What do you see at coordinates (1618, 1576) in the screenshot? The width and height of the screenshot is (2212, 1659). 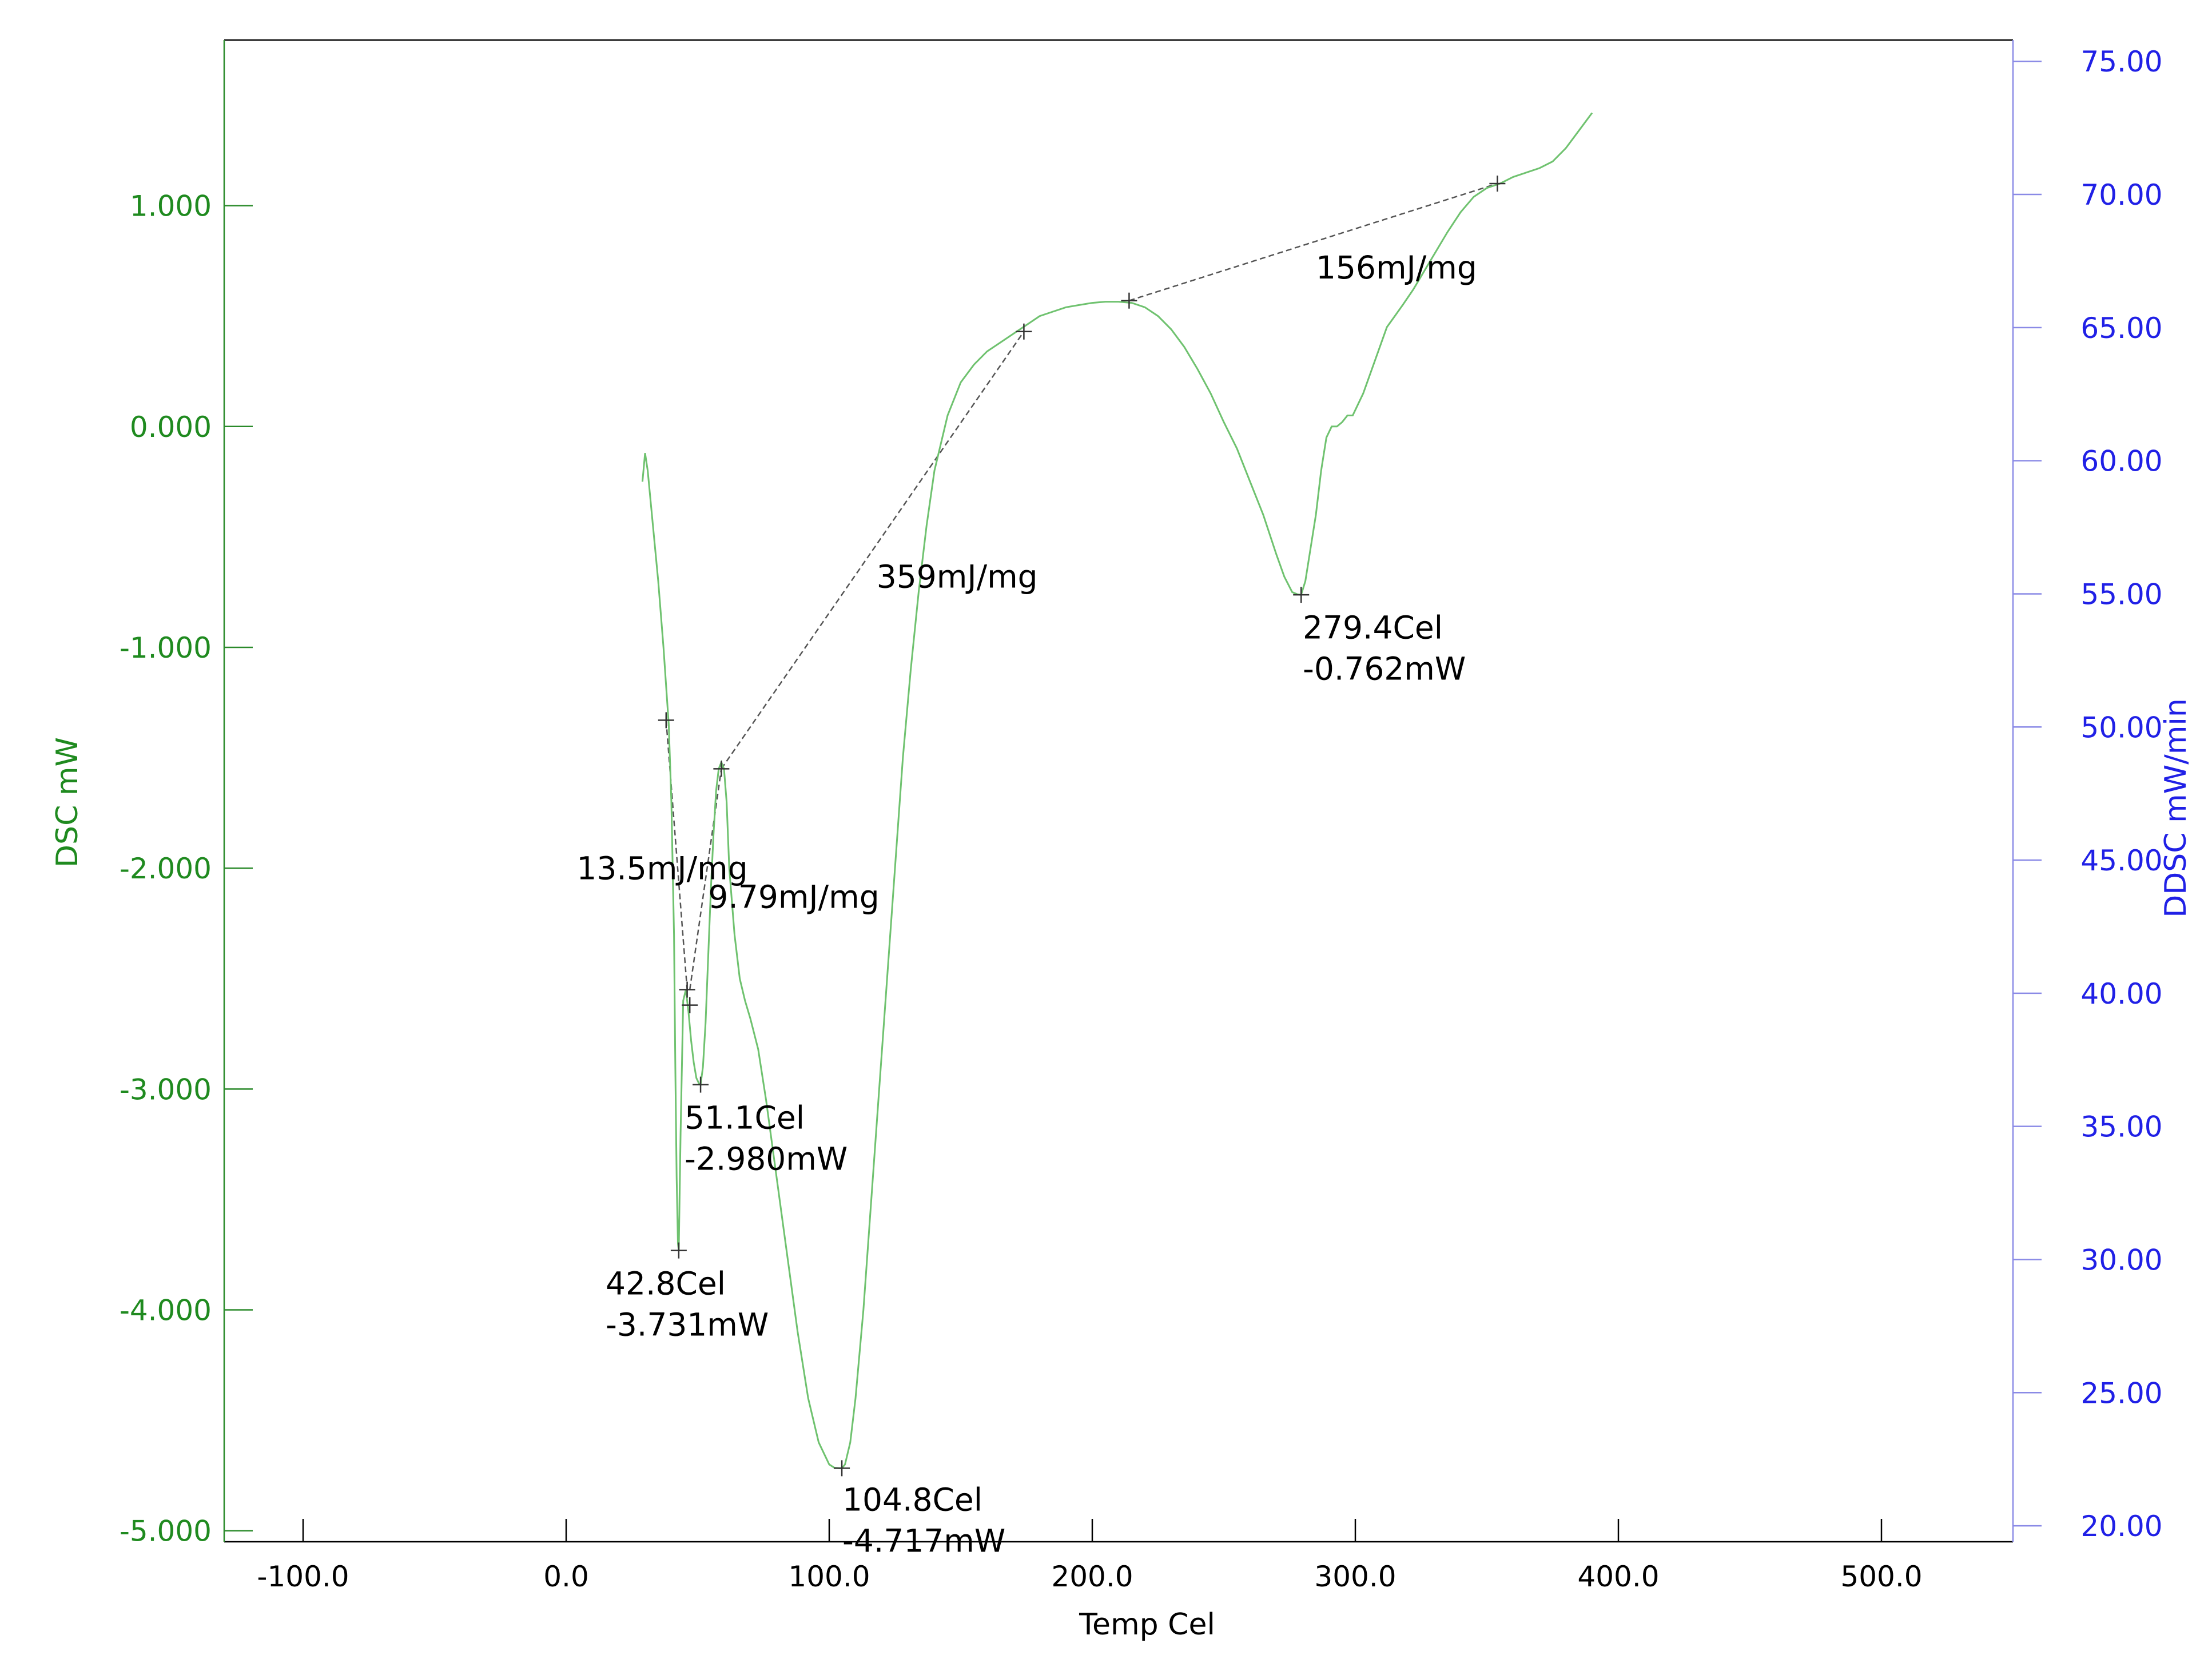 I see `x-tick-label: 400.0` at bounding box center [1618, 1576].